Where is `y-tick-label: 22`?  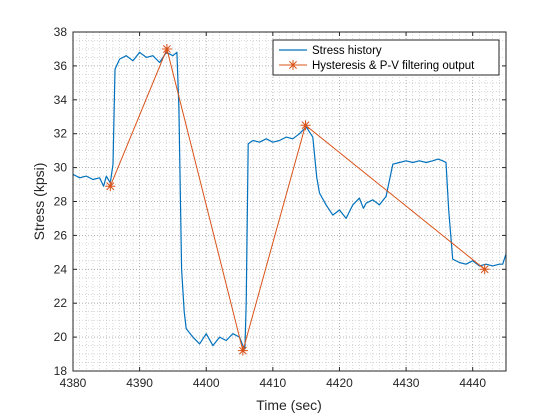
y-tick-label: 22 is located at coordinates (61, 303).